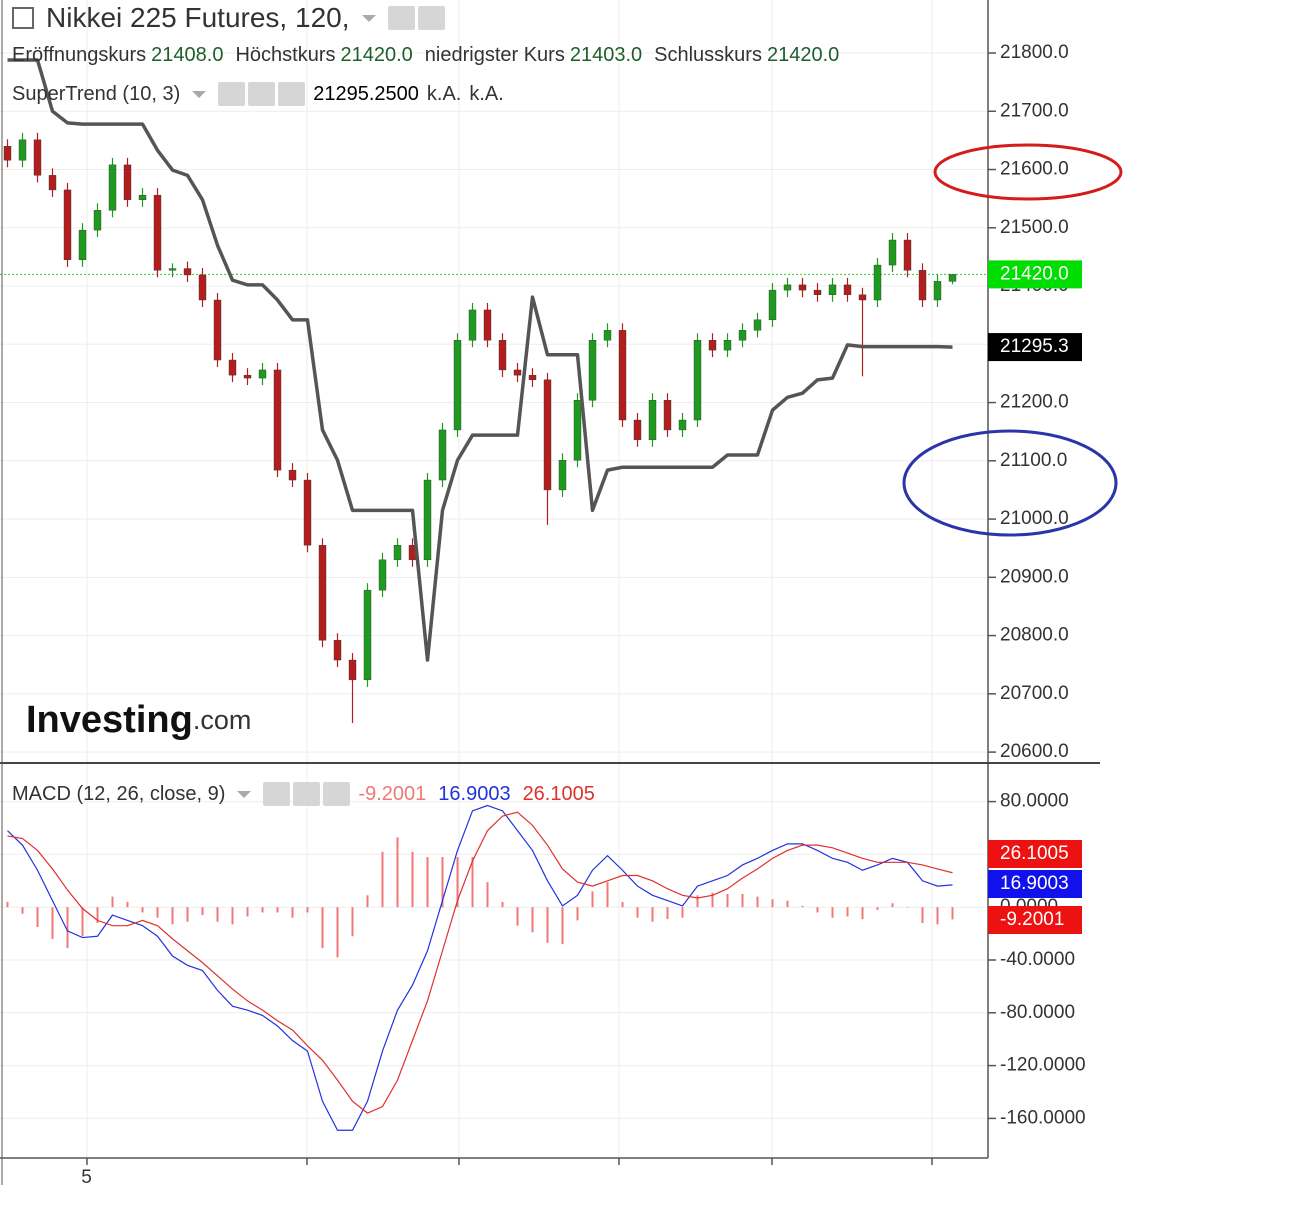 The width and height of the screenshot is (1304, 1208). Describe the element at coordinates (474, 793) in the screenshot. I see `legend-value: 16.9003` at that location.